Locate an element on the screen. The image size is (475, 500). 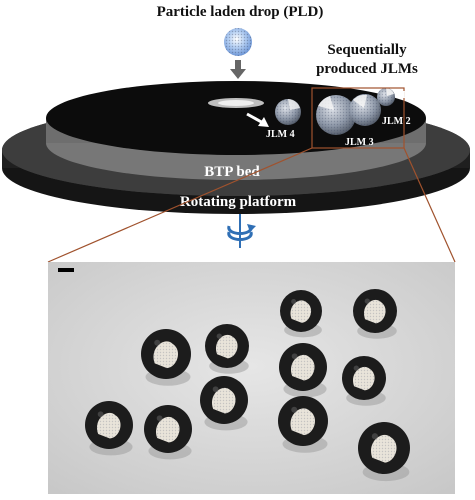
connector-line-left is located at coordinates (180, 205).